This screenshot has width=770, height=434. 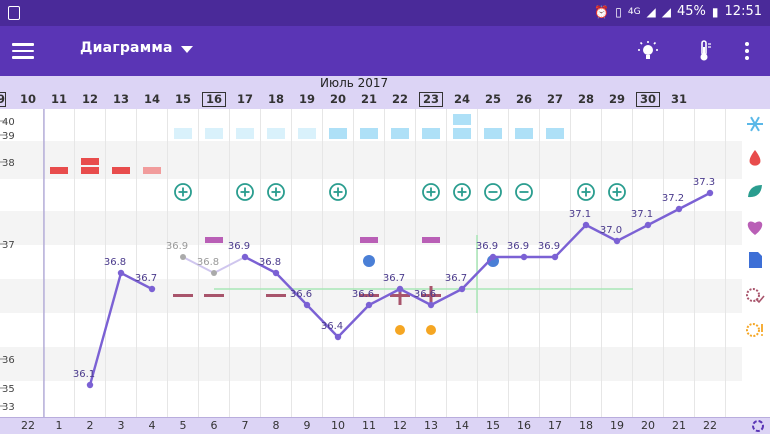 What do you see at coordinates (755, 191) in the screenshot?
I see `leaf-icon` at bounding box center [755, 191].